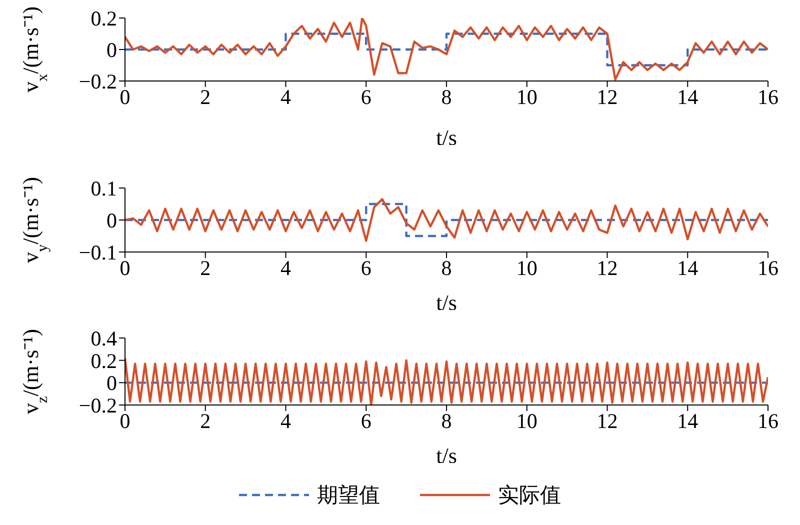 The height and width of the screenshot is (525, 800). Describe the element at coordinates (97, 252) in the screenshot. I see `y-tick-label: −0.1` at that location.